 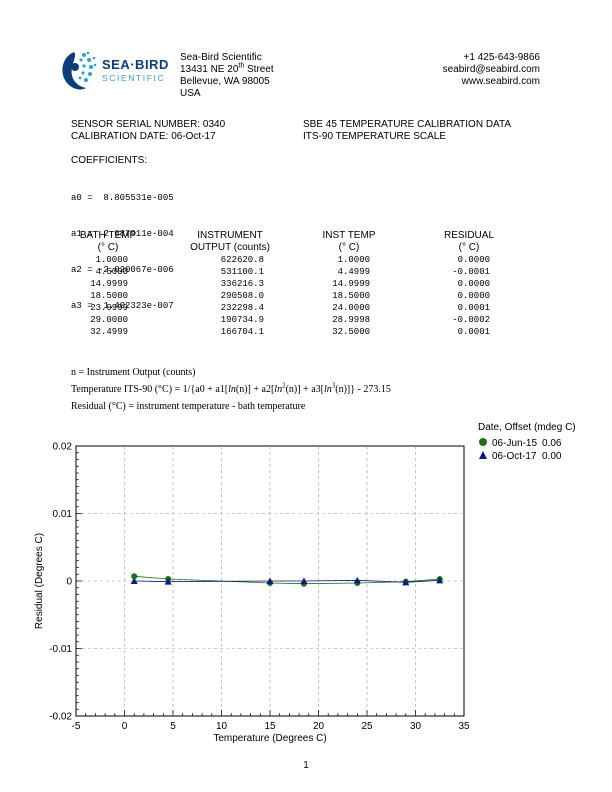 What do you see at coordinates (143, 136) in the screenshot?
I see `calibration-date: CALIBRATION DATE: 06-Oct-17` at bounding box center [143, 136].